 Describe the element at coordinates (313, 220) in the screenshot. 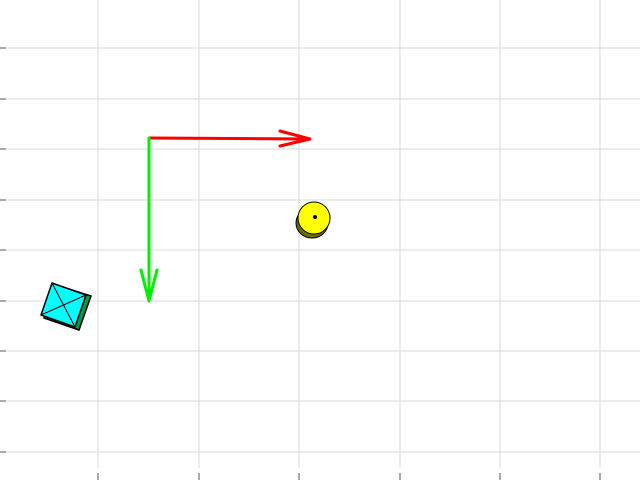

I see `yellow-disc-icon` at that location.